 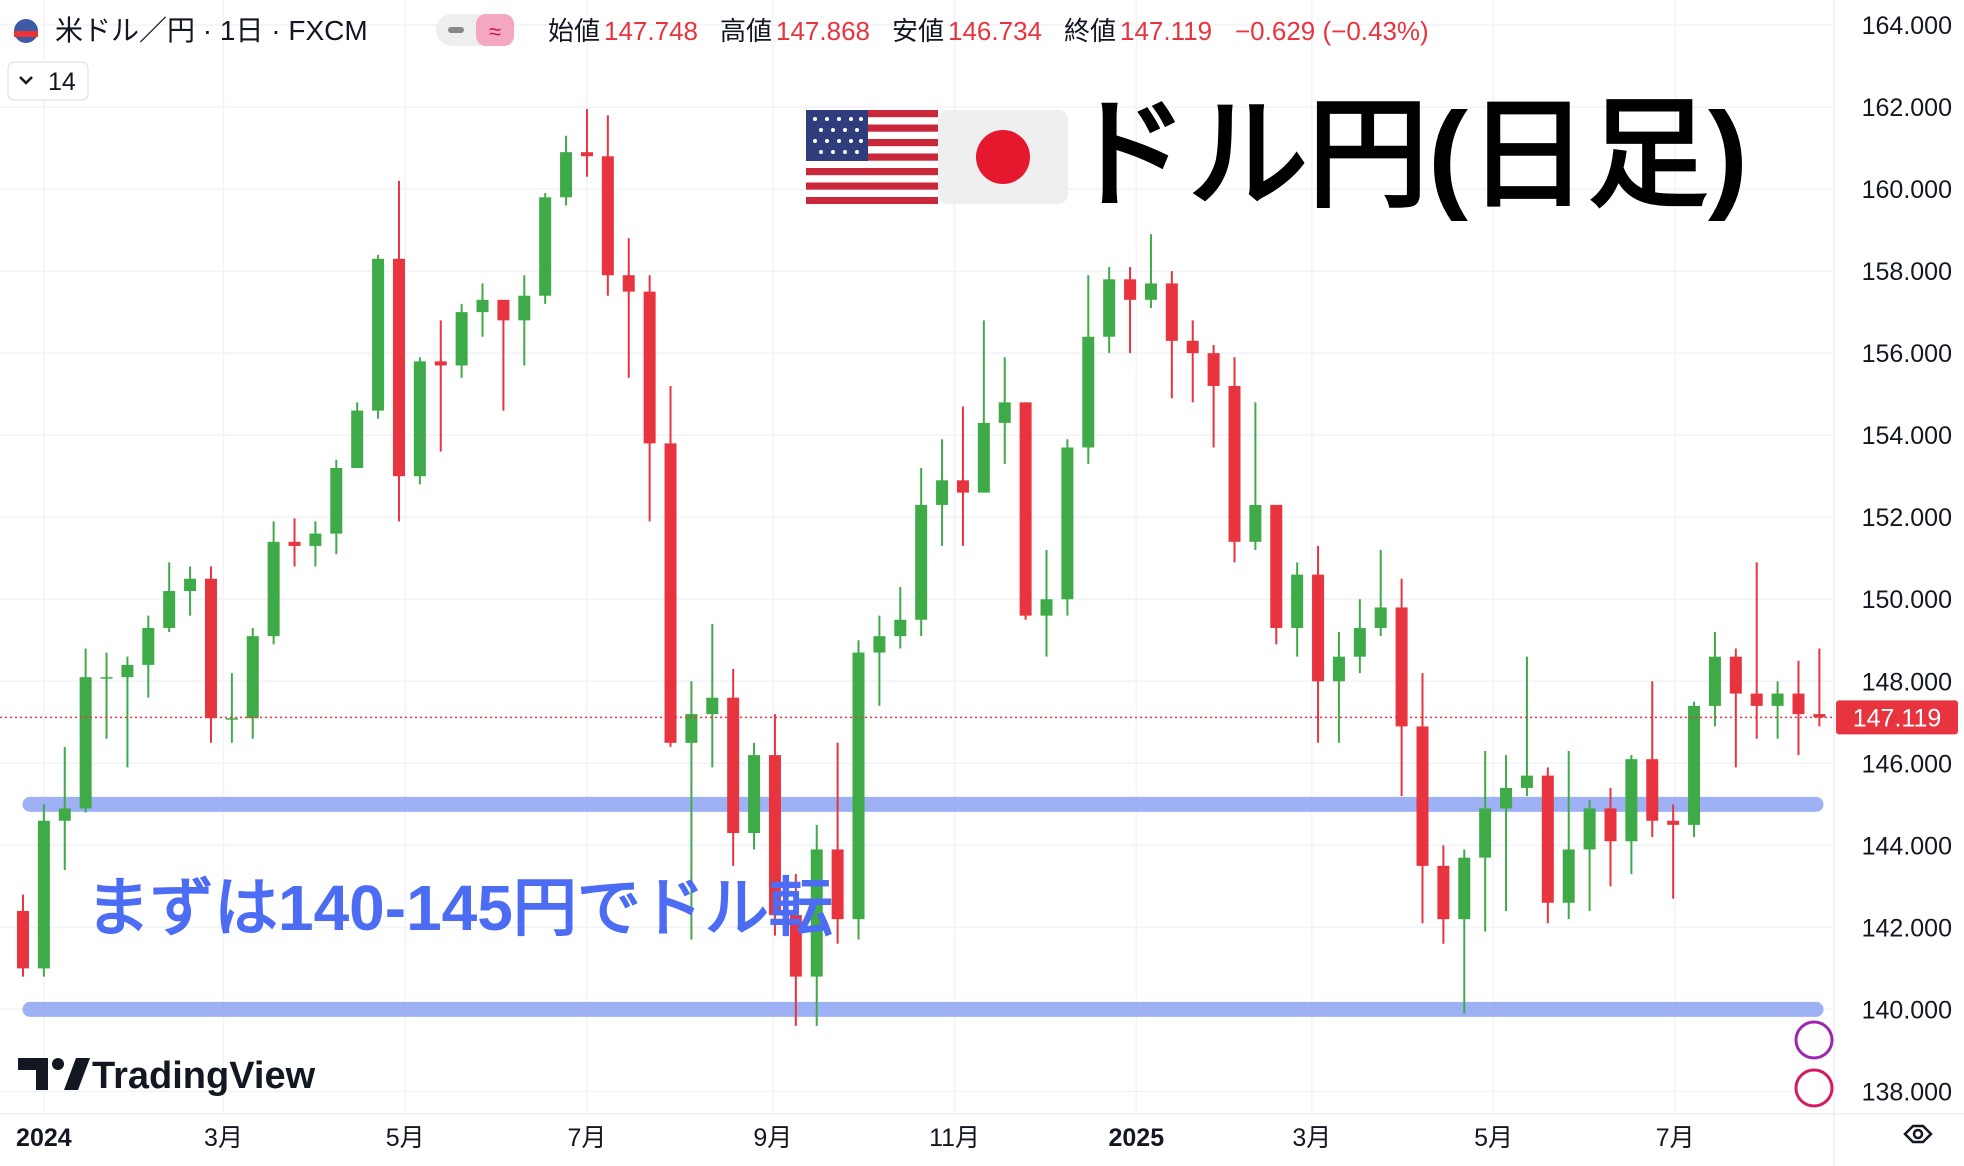 I want to click on settings-icon-center, so click(x=1918, y=1134).